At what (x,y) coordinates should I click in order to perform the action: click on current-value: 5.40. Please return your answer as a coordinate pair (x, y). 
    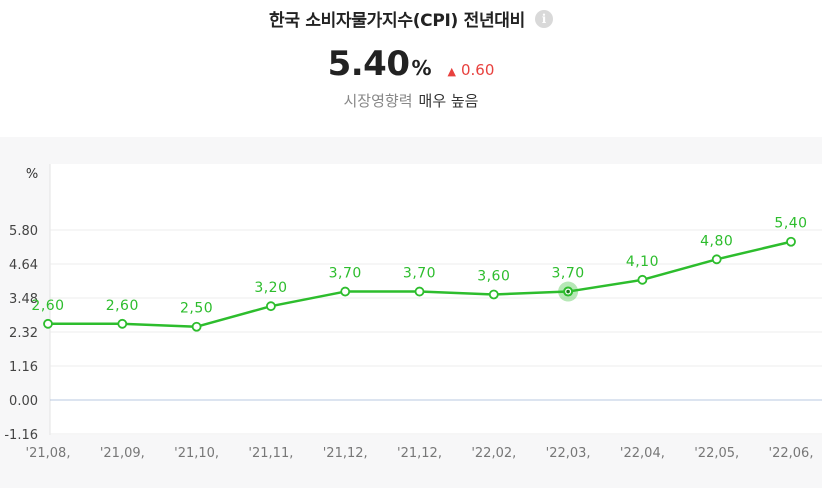
    Looking at the image, I should click on (368, 64).